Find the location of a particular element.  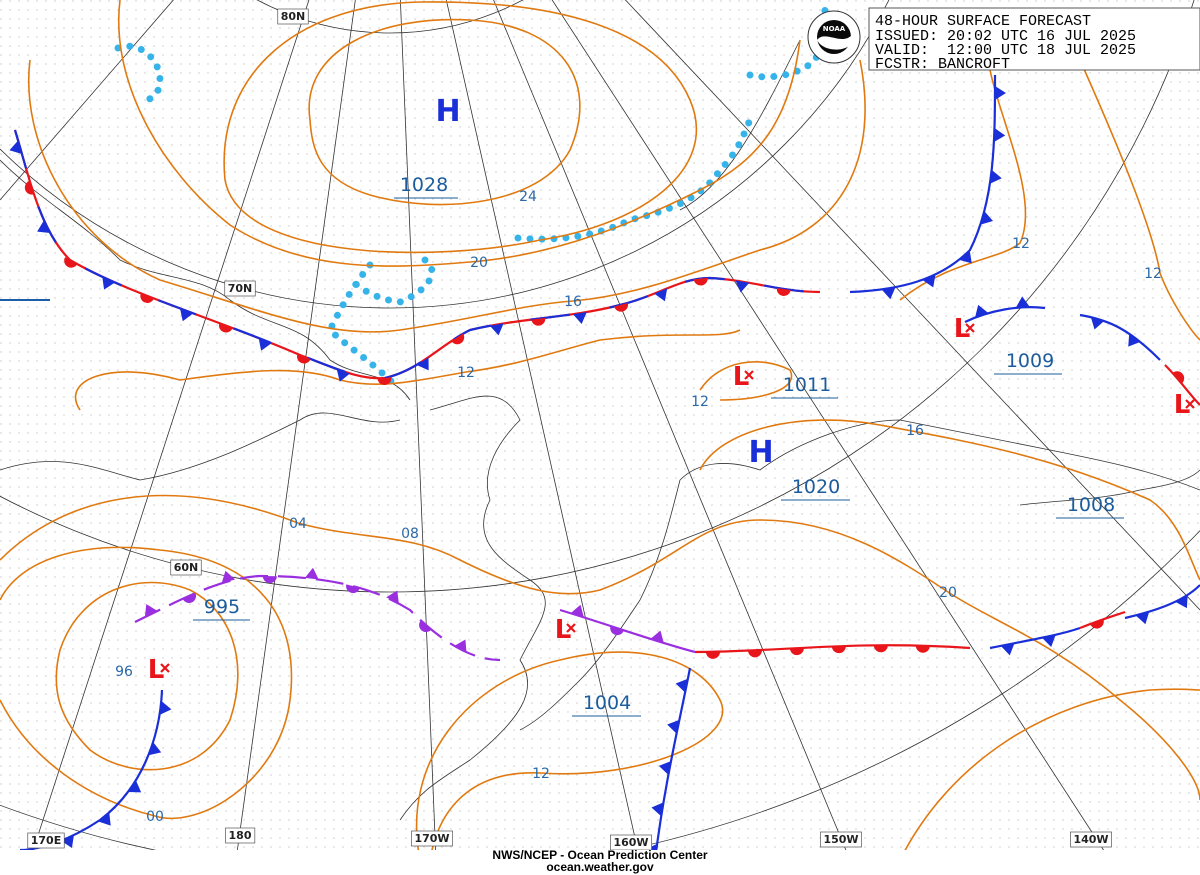

occluded-front is located at coordinates (627, 631).